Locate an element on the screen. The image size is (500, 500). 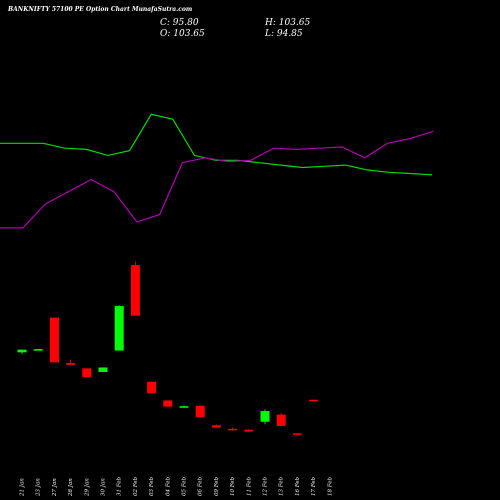
candle-09-feb is located at coordinates (216, 426).